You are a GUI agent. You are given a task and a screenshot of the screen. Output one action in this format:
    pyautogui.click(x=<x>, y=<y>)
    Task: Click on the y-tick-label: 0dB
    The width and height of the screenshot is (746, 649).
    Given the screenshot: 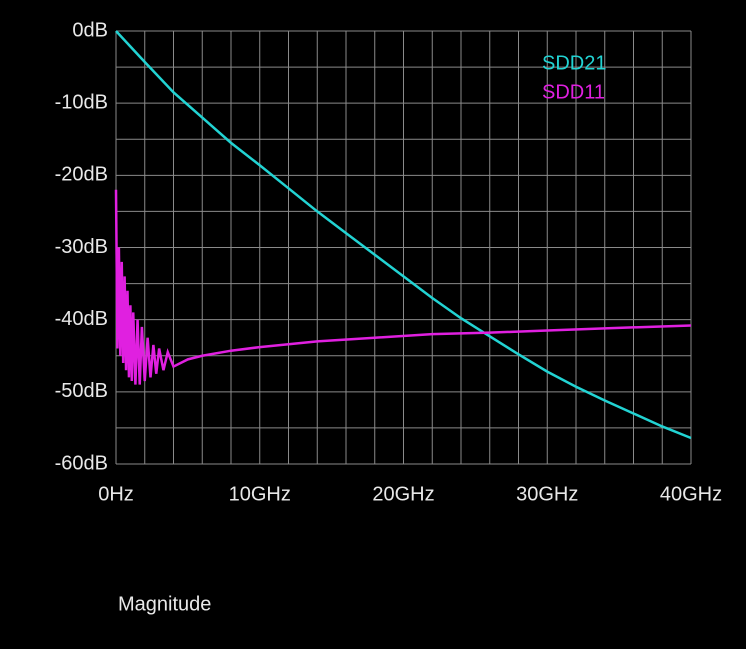 What is the action you would take?
    pyautogui.click(x=90, y=30)
    